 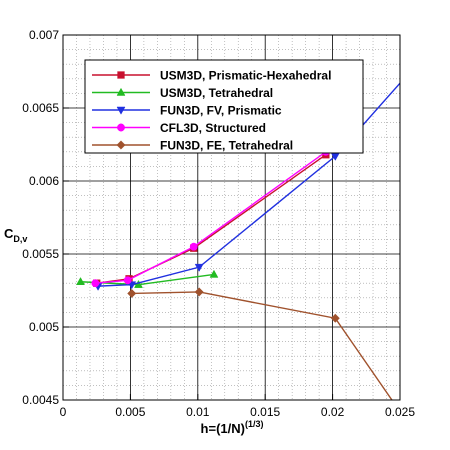 I want to click on legend-entry: CFL3D, Structured, so click(x=179, y=128).